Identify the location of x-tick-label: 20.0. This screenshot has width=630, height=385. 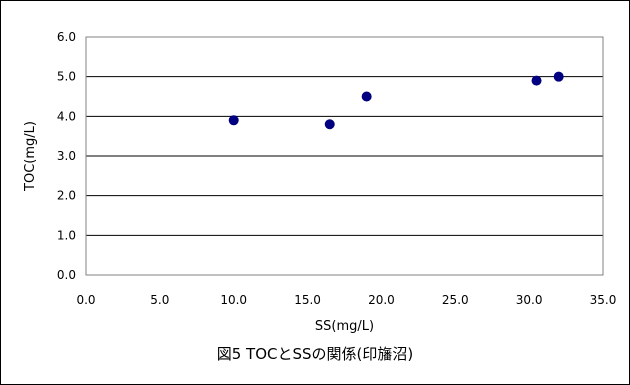
(381, 300).